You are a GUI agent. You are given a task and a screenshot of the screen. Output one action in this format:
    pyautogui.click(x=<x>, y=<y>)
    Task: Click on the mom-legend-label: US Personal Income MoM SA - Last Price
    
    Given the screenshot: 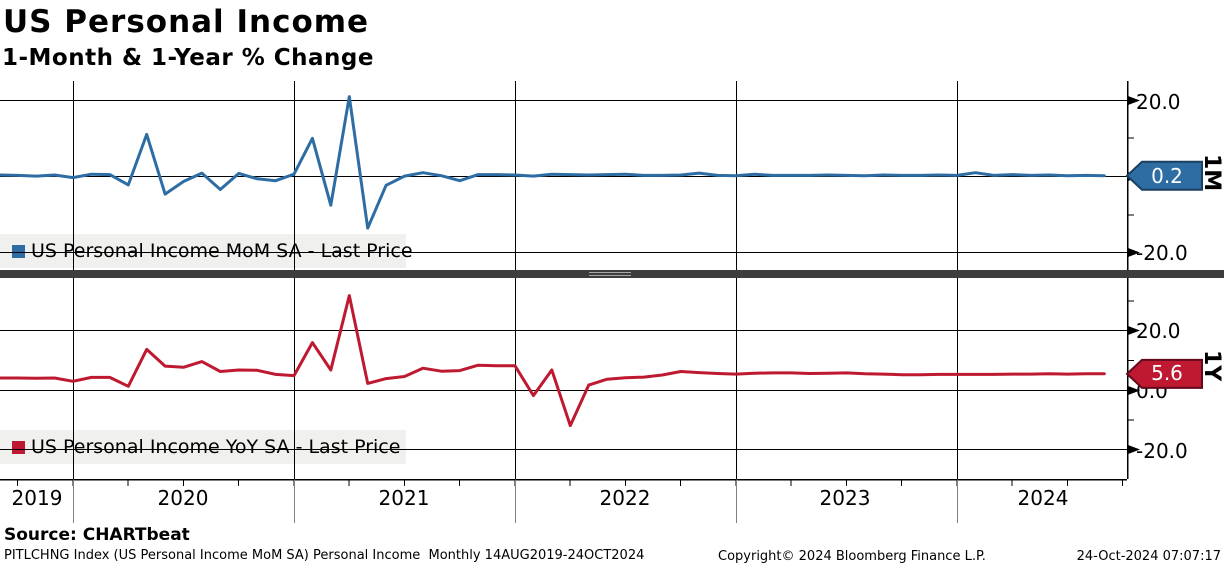 What is the action you would take?
    pyautogui.click(x=222, y=251)
    